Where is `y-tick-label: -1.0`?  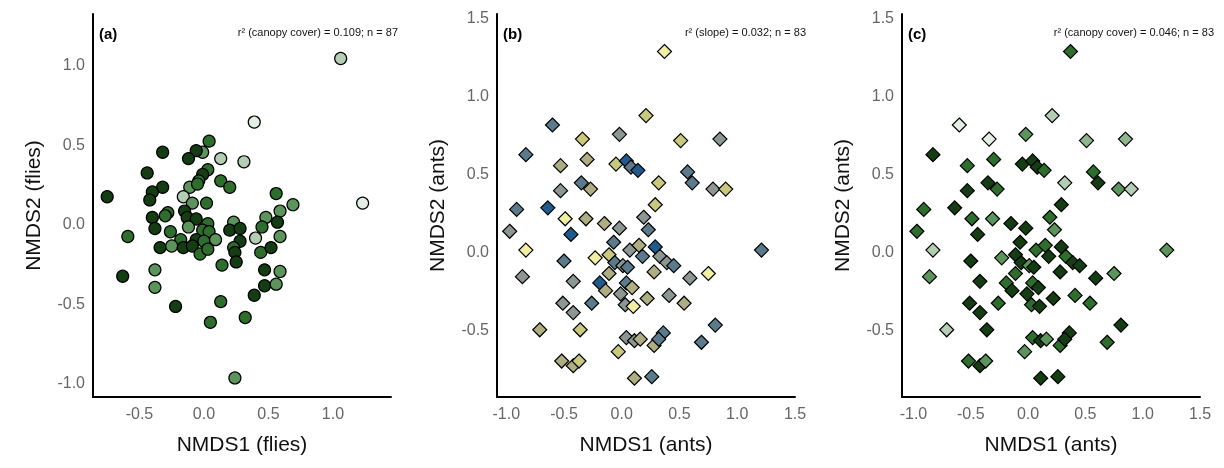 y-tick-label: -1.0 is located at coordinates (71, 383).